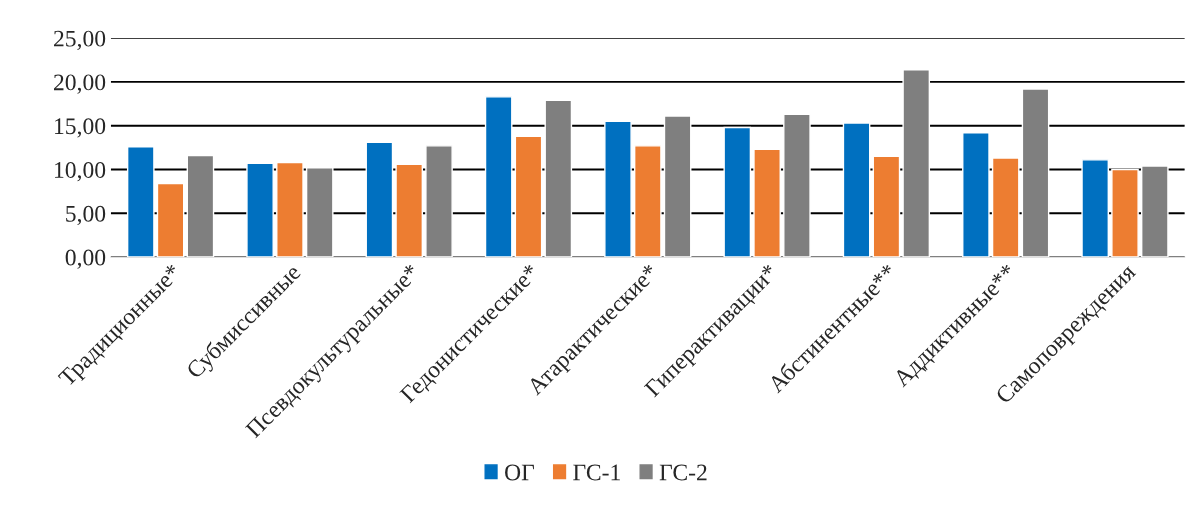 The width and height of the screenshot is (1193, 509). What do you see at coordinates (80, 40) in the screenshot?
I see `y-tick-label: 25,00` at bounding box center [80, 40].